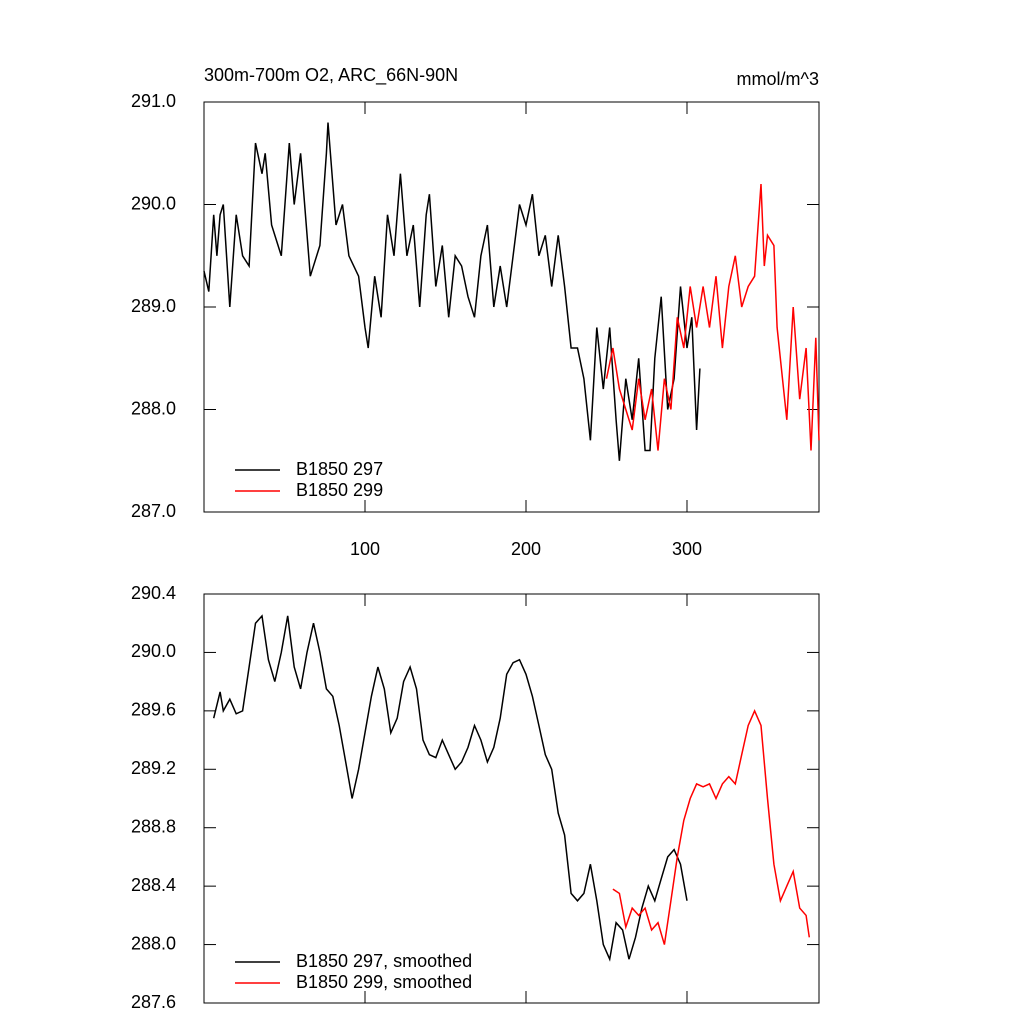 Image resolution: width=1024 pixels, height=1024 pixels. Describe the element at coordinates (153, 710) in the screenshot. I see `y-tick-label: 289.6` at that location.